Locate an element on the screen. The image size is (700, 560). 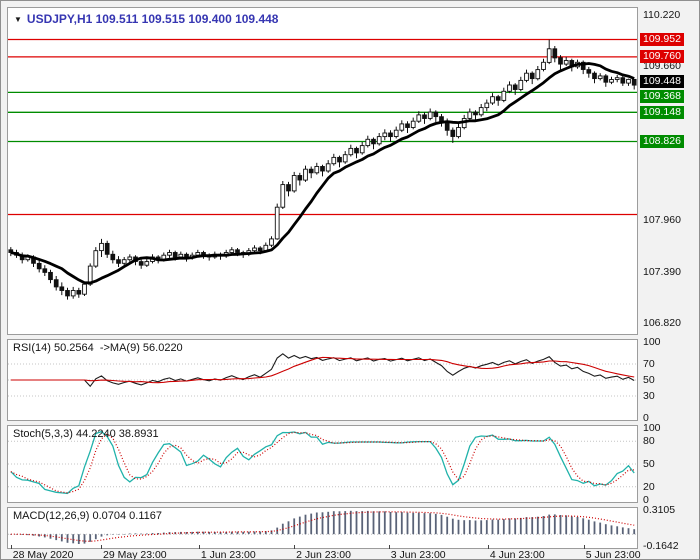
rsi-axis-label: 70 is located at coordinates (649, 364).